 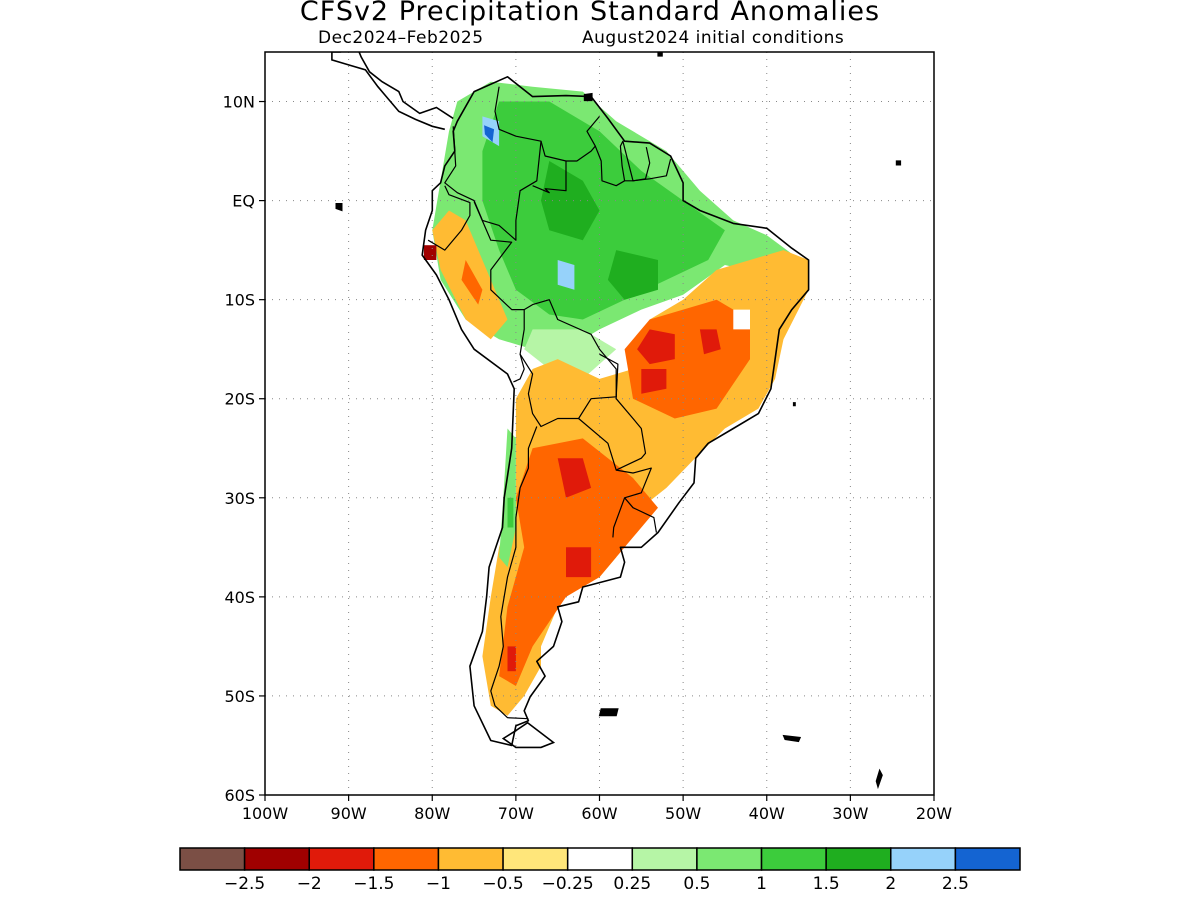 I want to click on colorbar-label: 2.5, so click(x=955, y=884).